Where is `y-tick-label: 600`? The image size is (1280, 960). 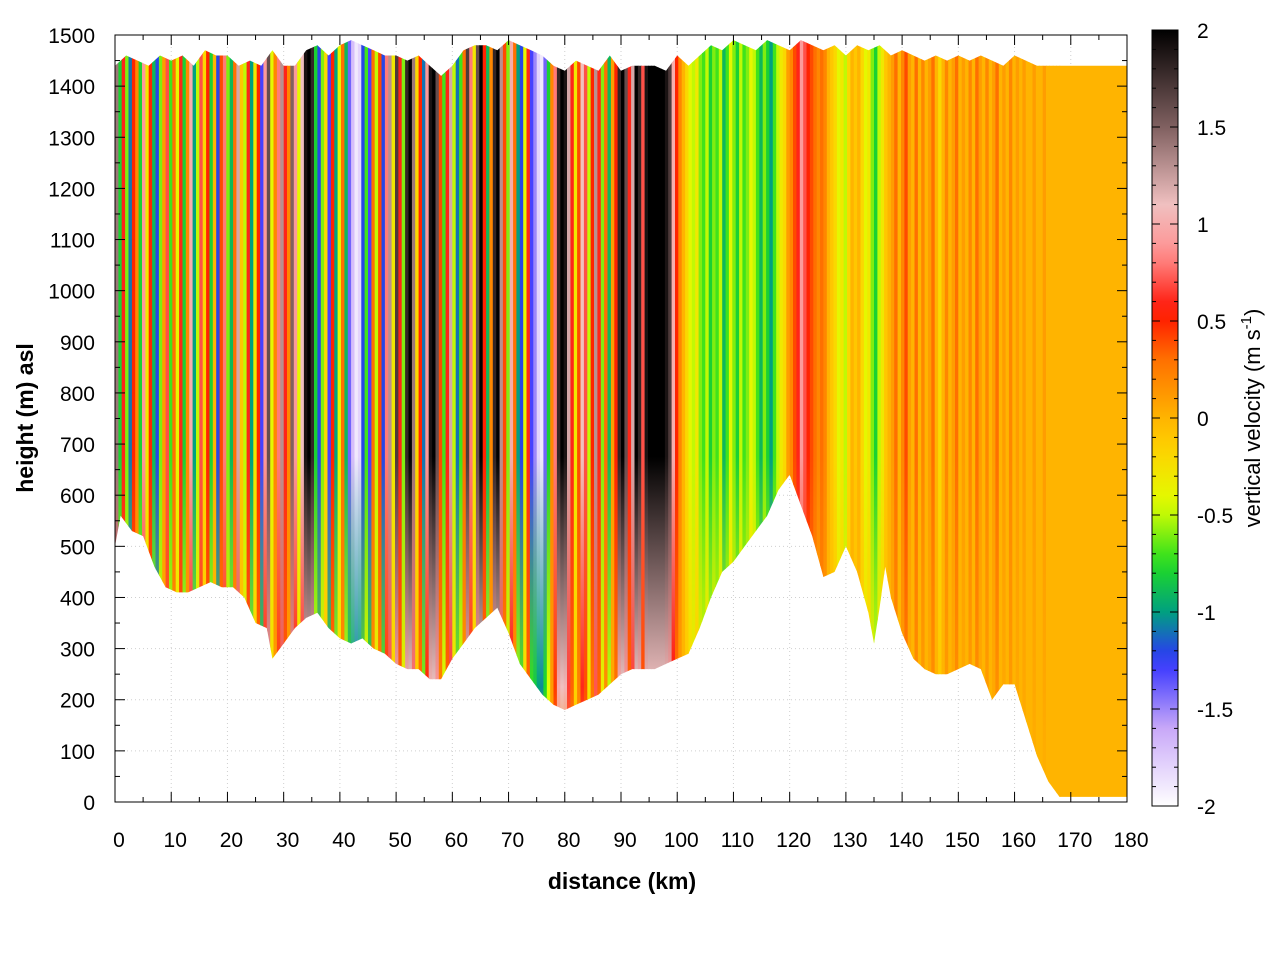
y-tick-label: 600 is located at coordinates (77, 496).